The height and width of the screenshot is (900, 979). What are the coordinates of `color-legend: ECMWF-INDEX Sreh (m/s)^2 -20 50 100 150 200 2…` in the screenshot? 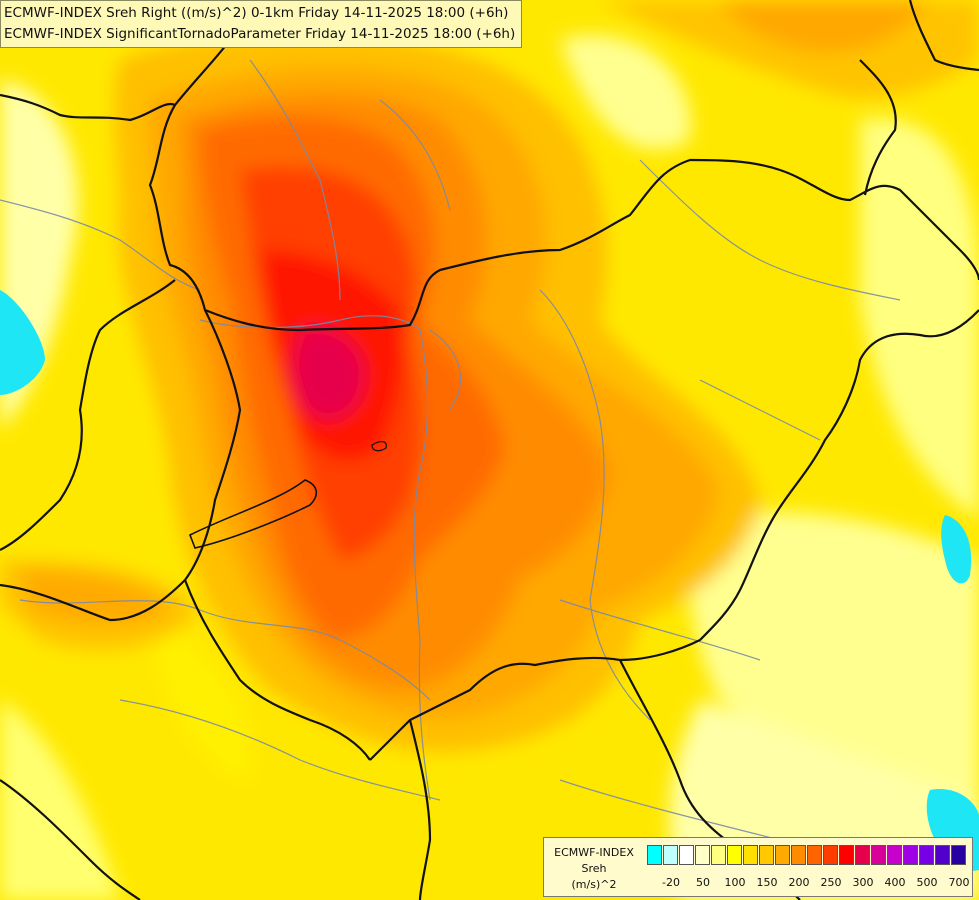 It's located at (758, 867).